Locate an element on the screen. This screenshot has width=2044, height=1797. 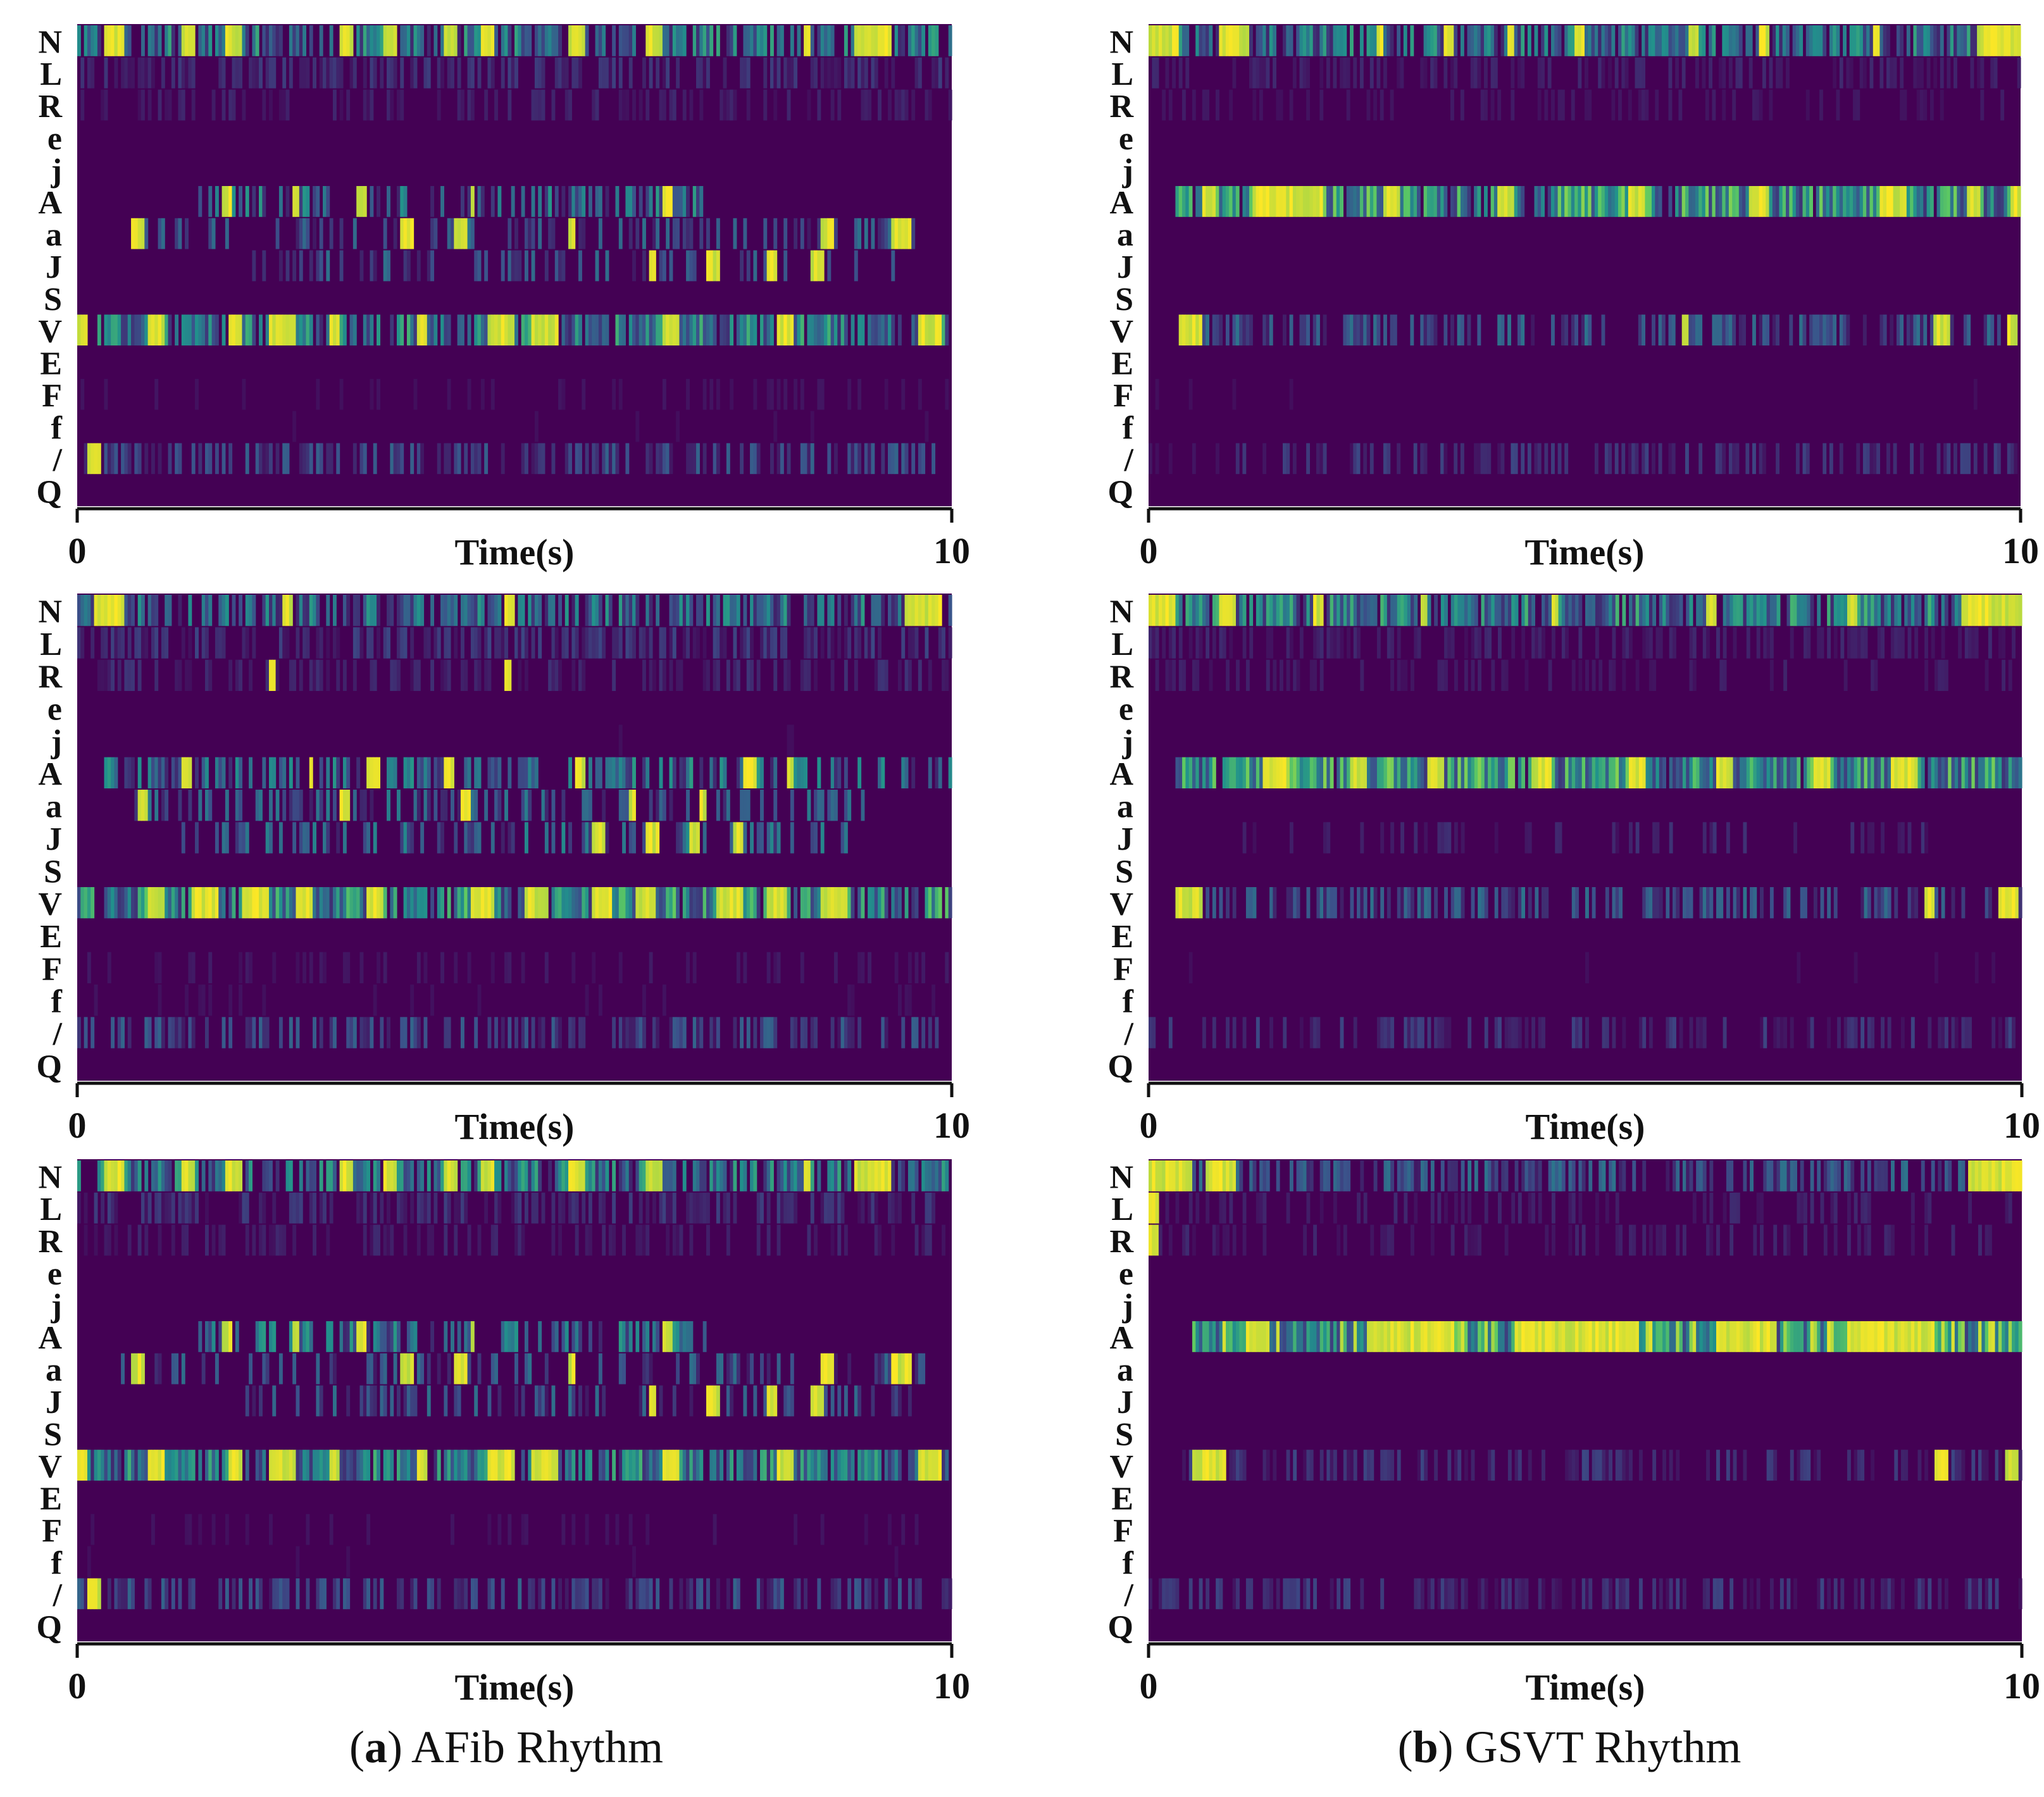
y-tick-label: J is located at coordinates (54, 1402).